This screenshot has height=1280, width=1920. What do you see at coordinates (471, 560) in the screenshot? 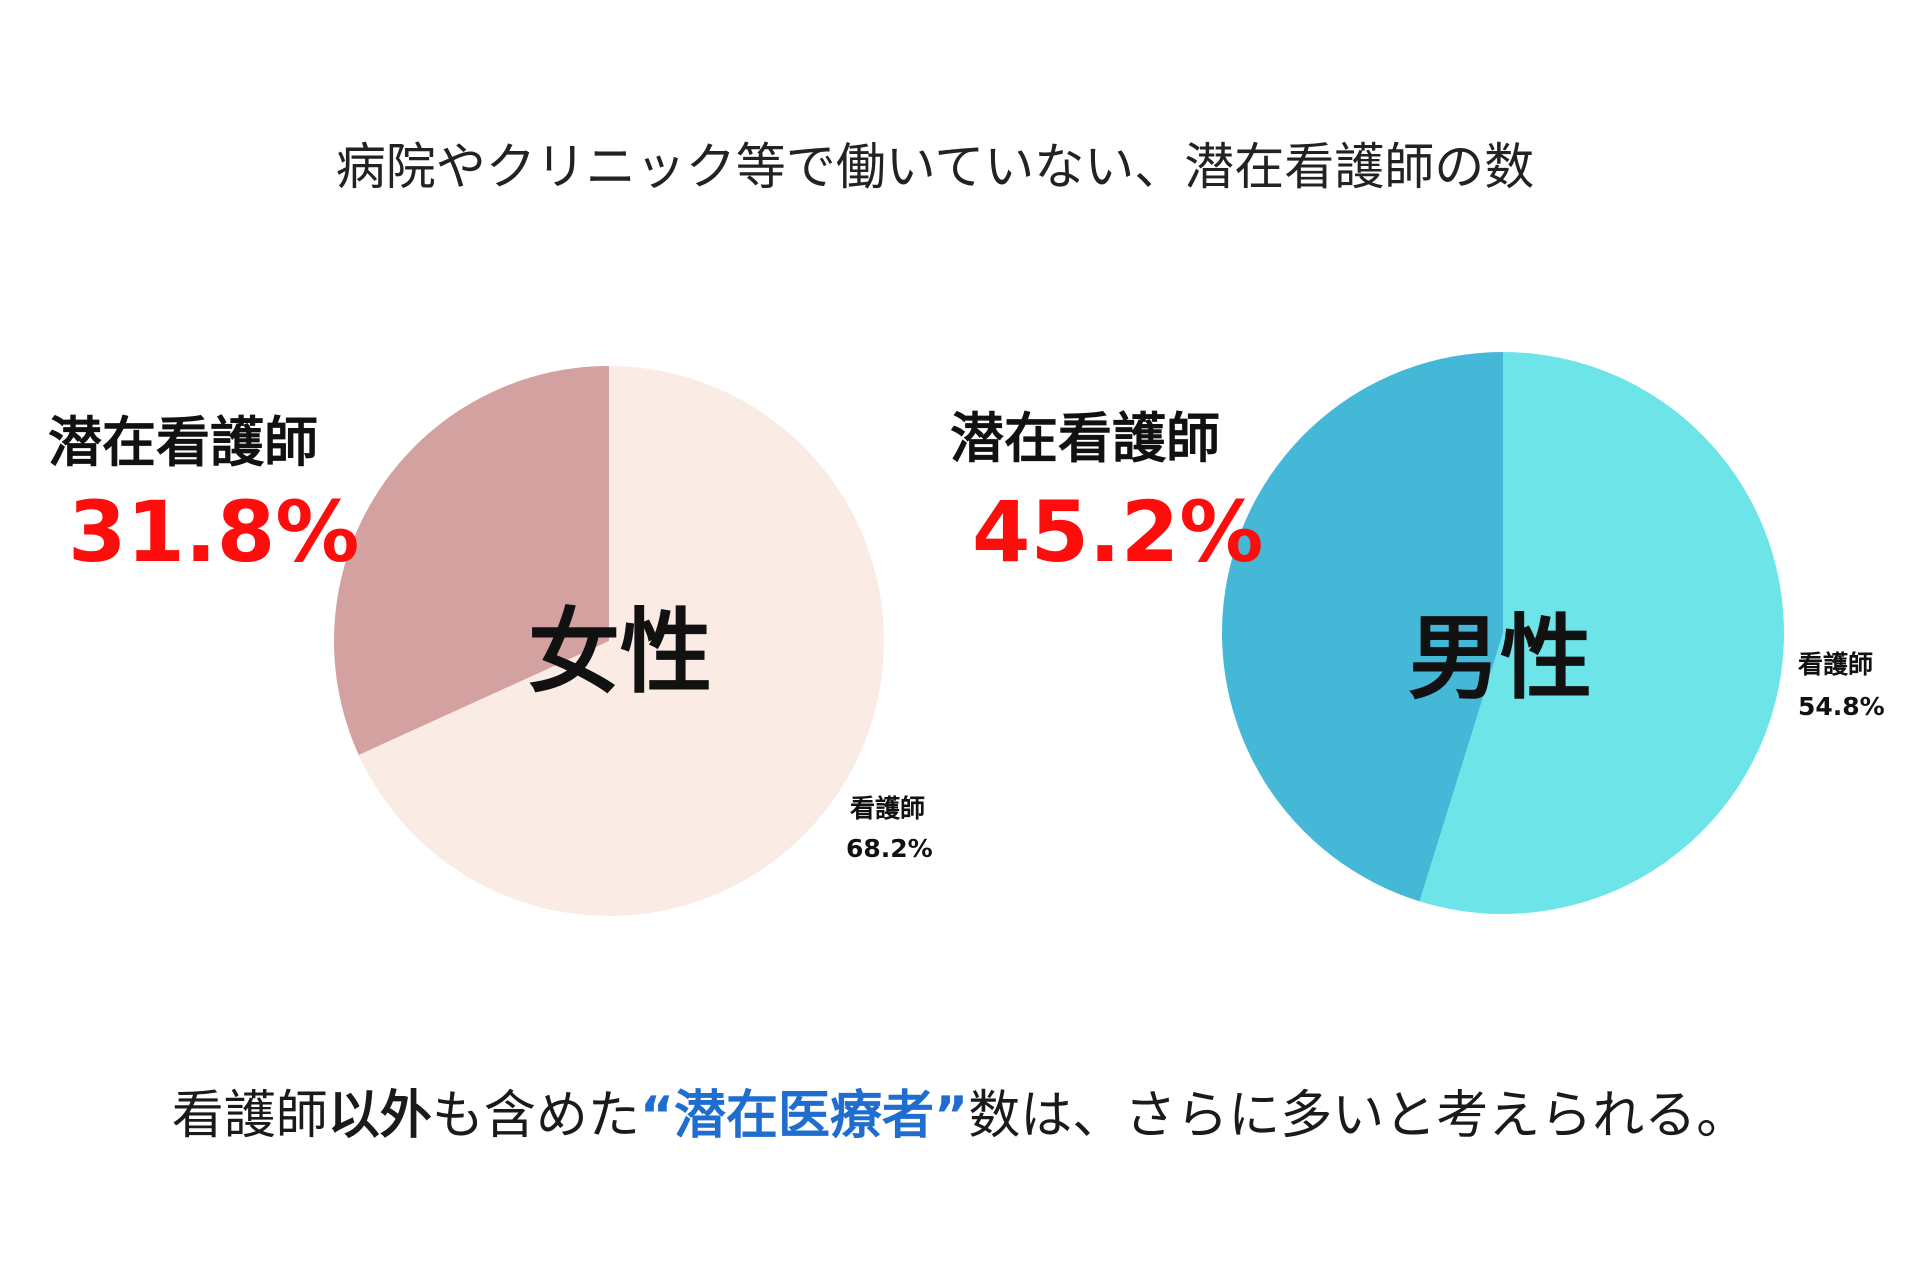
I see `female-latent-slice` at bounding box center [471, 560].